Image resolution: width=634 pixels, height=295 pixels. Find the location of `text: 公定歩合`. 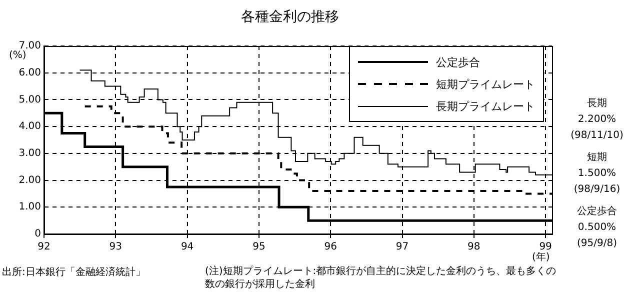

text: 公定歩合 is located at coordinates (597, 211).